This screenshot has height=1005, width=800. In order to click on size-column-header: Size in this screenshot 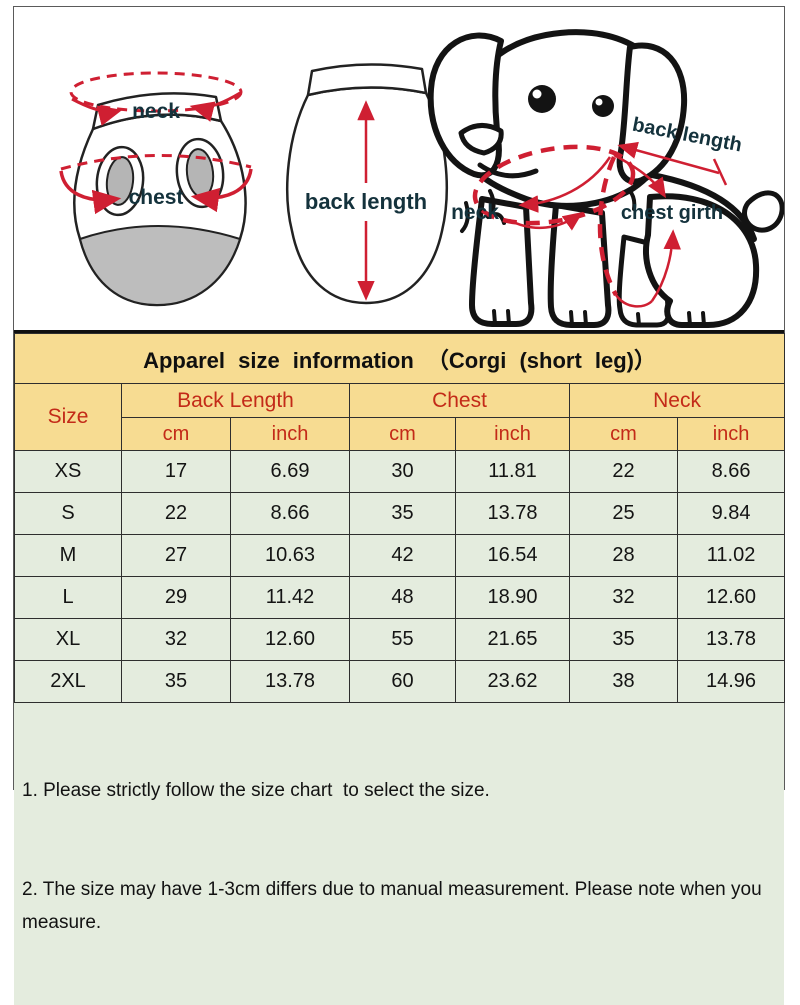, I will do `click(68, 417)`.